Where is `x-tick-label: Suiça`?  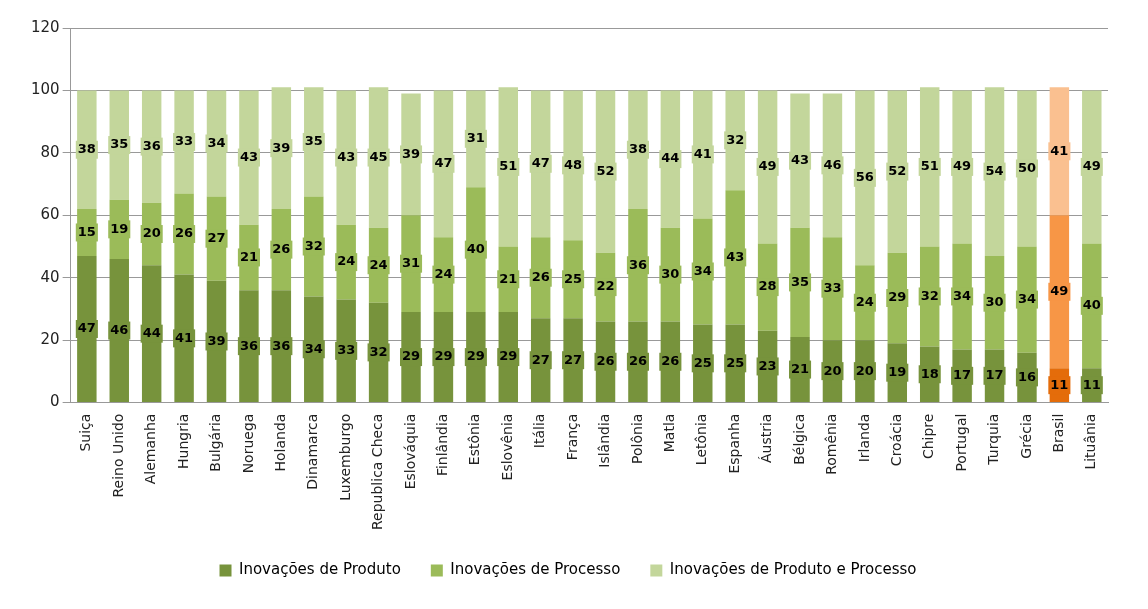 x-tick-label: Suiça is located at coordinates (85, 432).